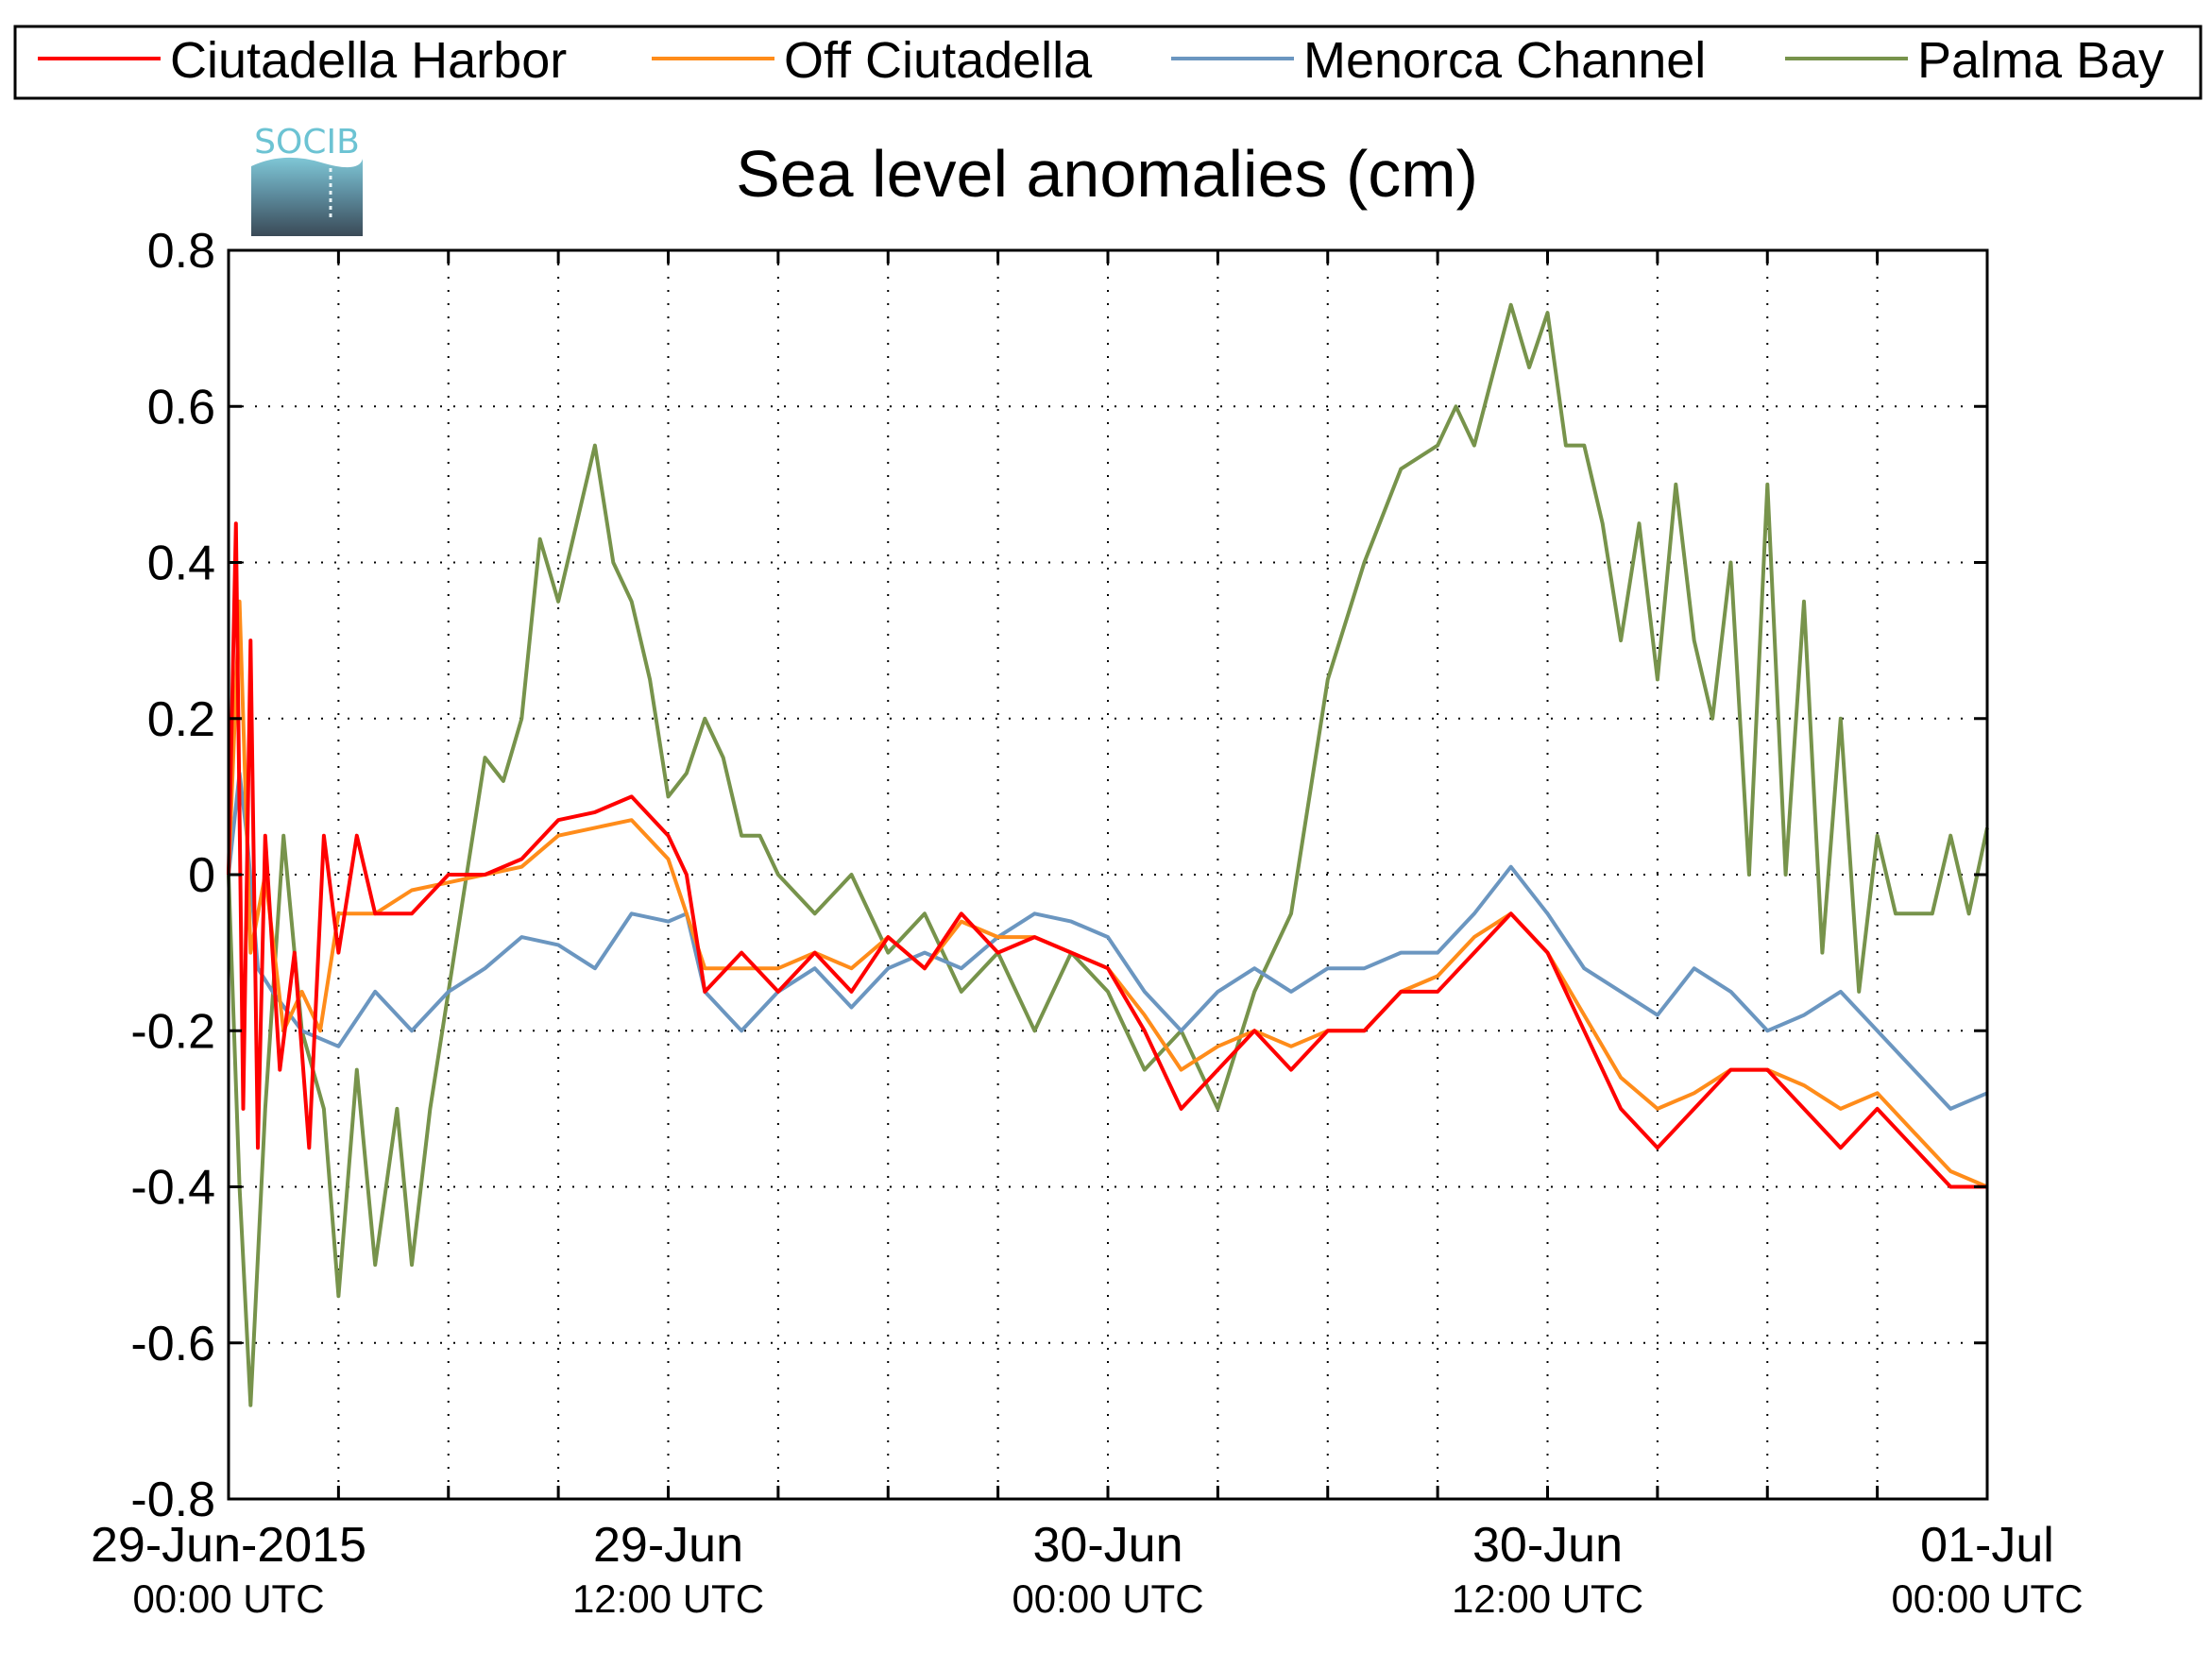  I want to click on x-tick-date-label: 29-Jun-2015, so click(228, 1545).